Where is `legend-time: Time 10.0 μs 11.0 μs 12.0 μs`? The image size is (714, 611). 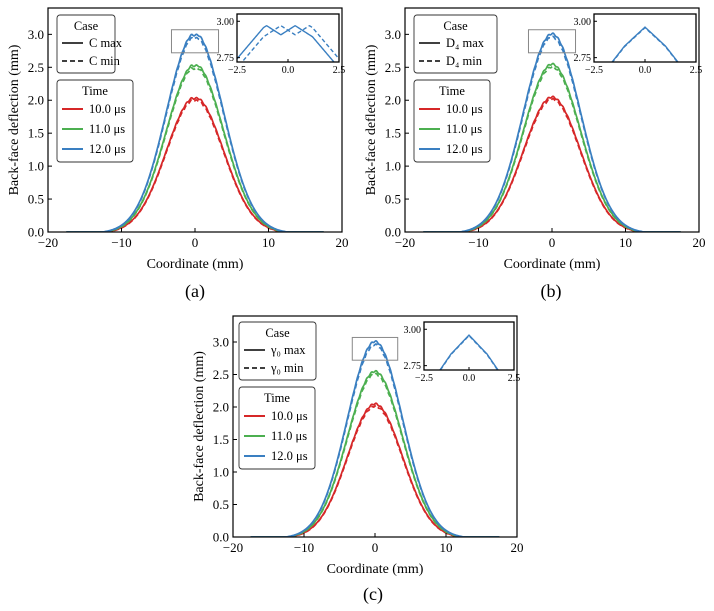 legend-time: Time 10.0 μs 11.0 μs 12.0 μs is located at coordinates (95, 121).